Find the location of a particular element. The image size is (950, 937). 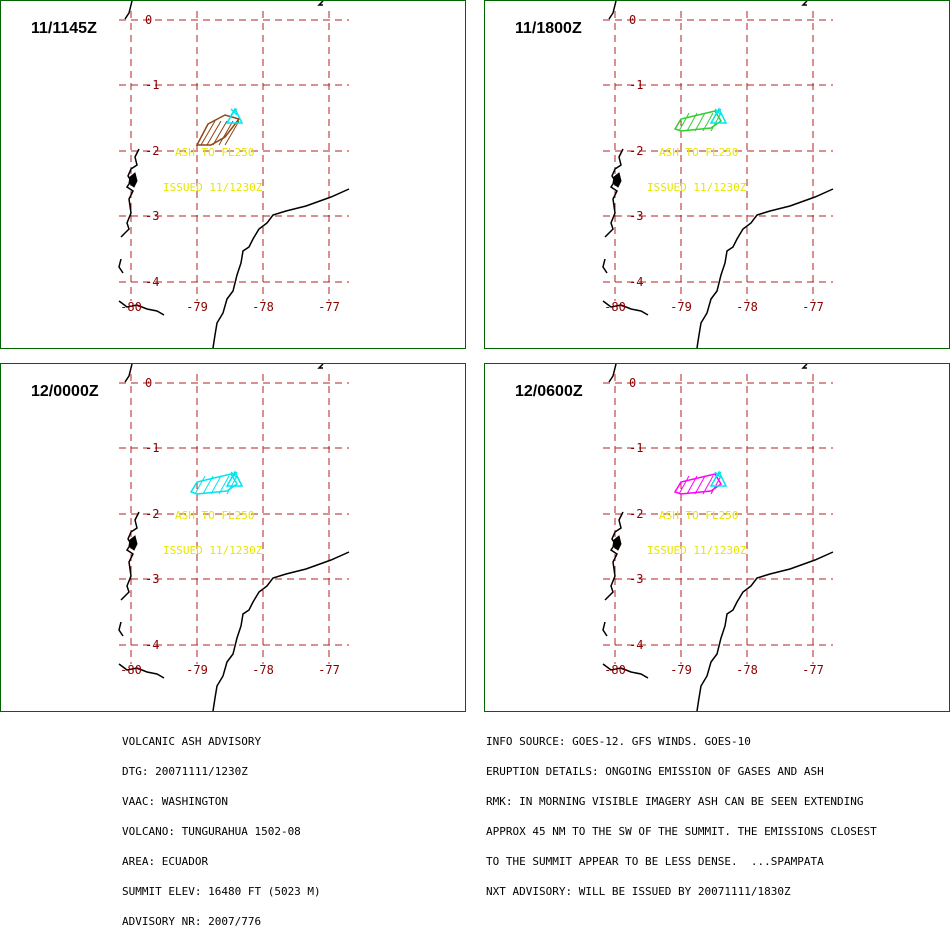

panel-title: 11/1800Z is located at coordinates (548, 28).